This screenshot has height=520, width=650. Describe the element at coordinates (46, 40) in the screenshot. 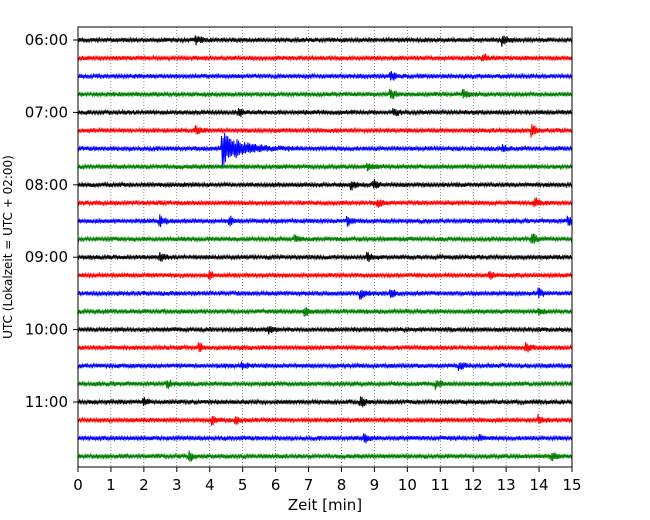

I see `y-tick-label: 06:00` at that location.